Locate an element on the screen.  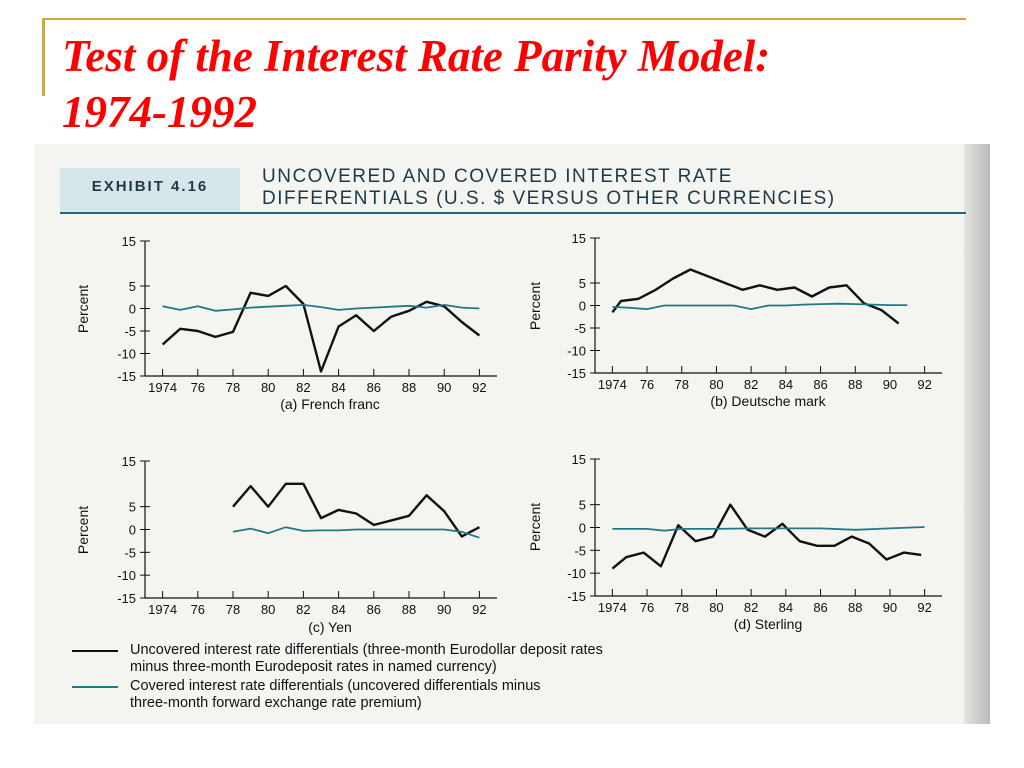
chart-4-ytick-label: -5 is located at coordinates (580, 550).